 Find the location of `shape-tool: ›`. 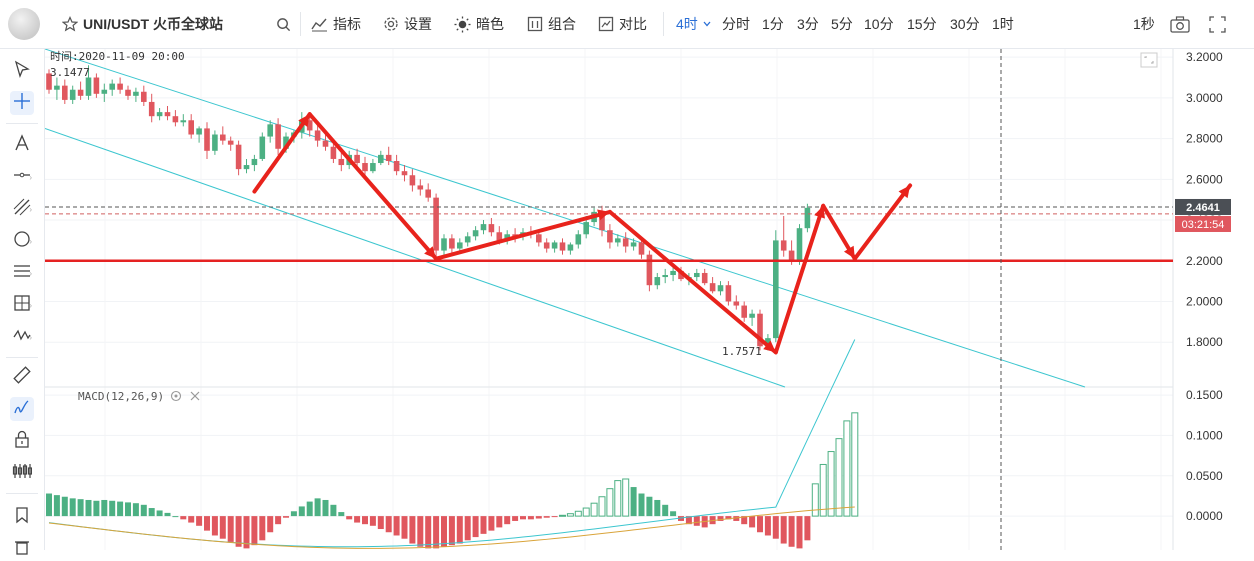

shape-tool: › is located at coordinates (22, 241).